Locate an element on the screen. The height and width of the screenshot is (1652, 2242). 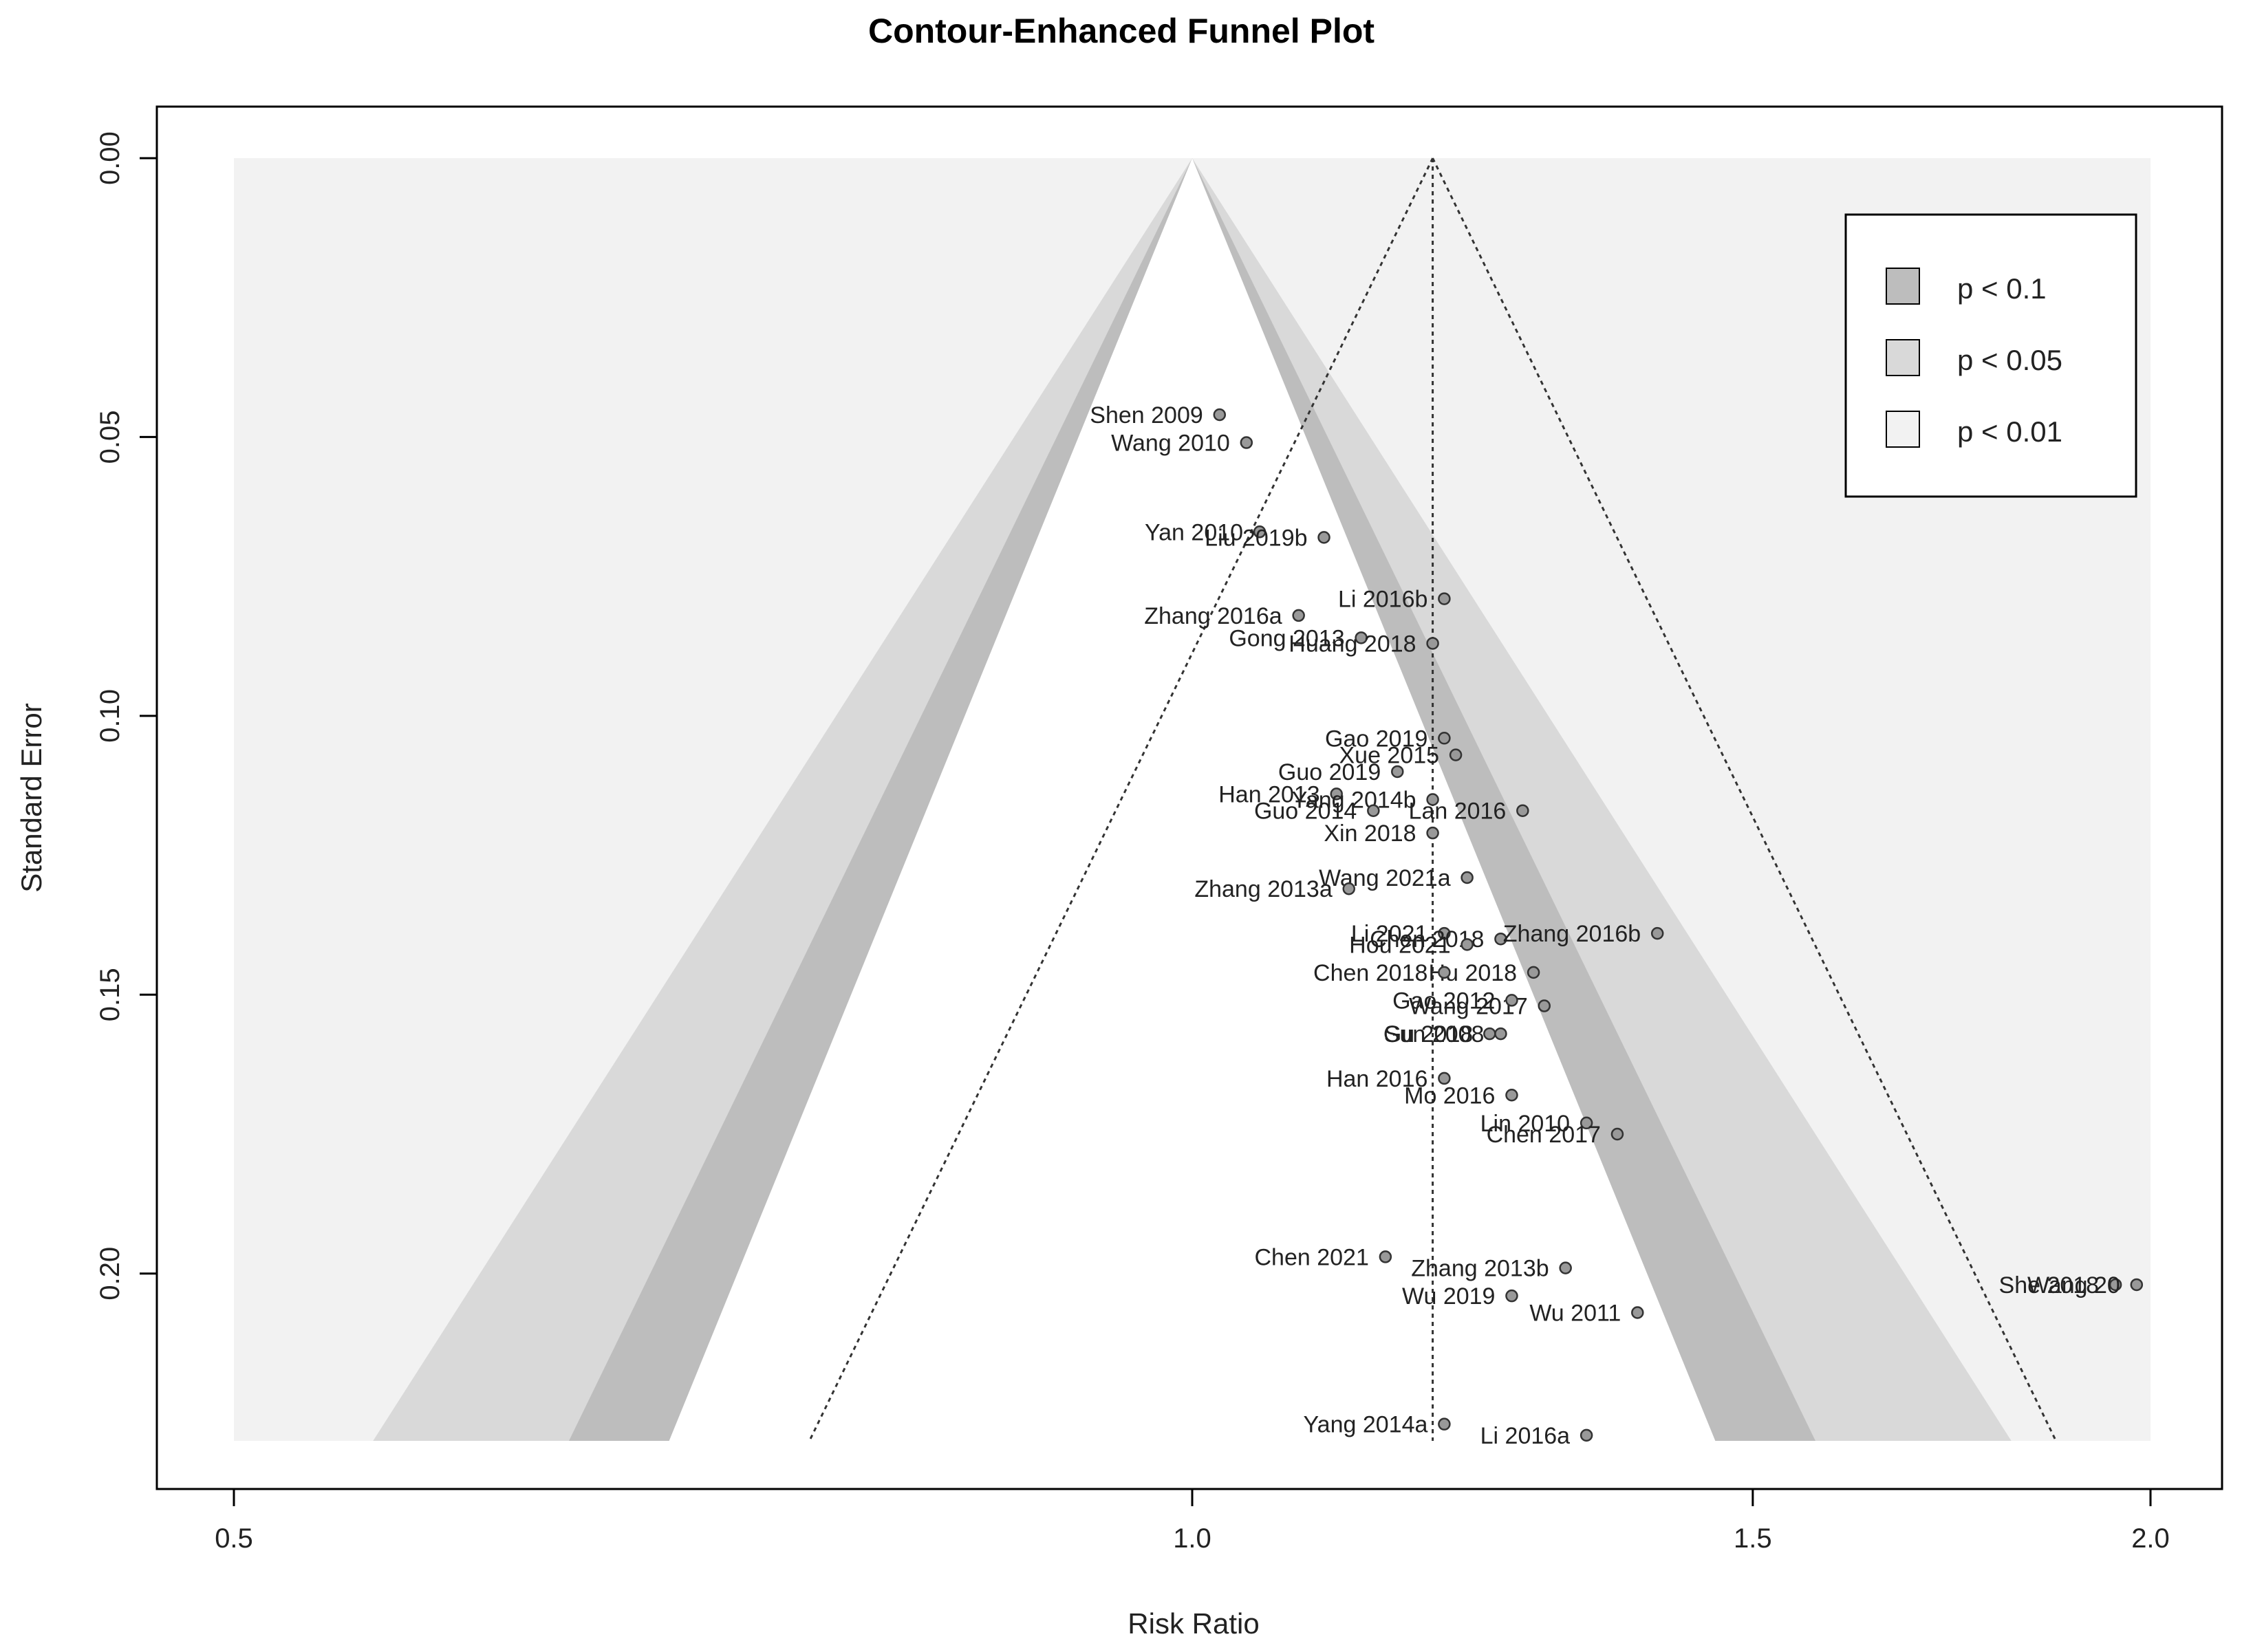
study-label: She 2018 is located at coordinates (2049, 1285).